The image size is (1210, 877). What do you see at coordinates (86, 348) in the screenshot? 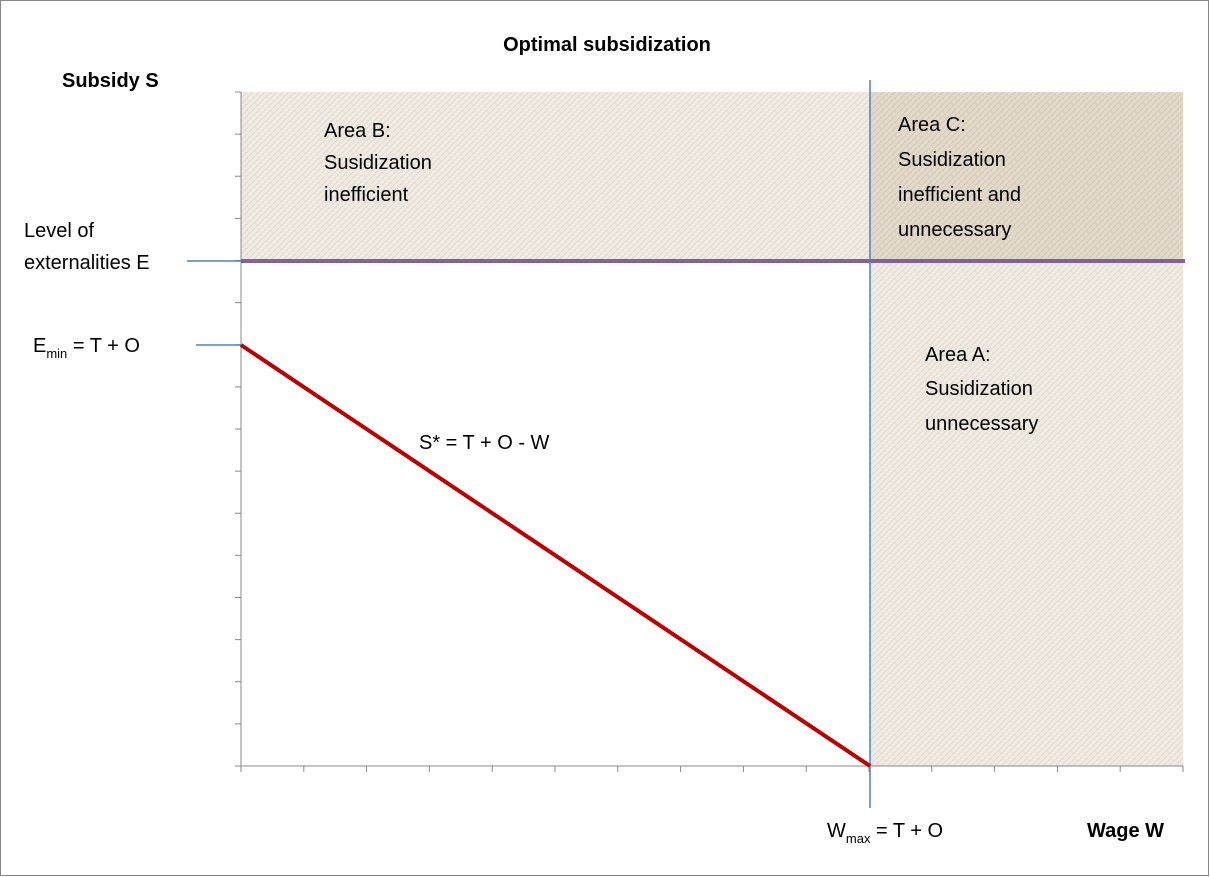
I see `emin-label: Emin = T + O` at bounding box center [86, 348].